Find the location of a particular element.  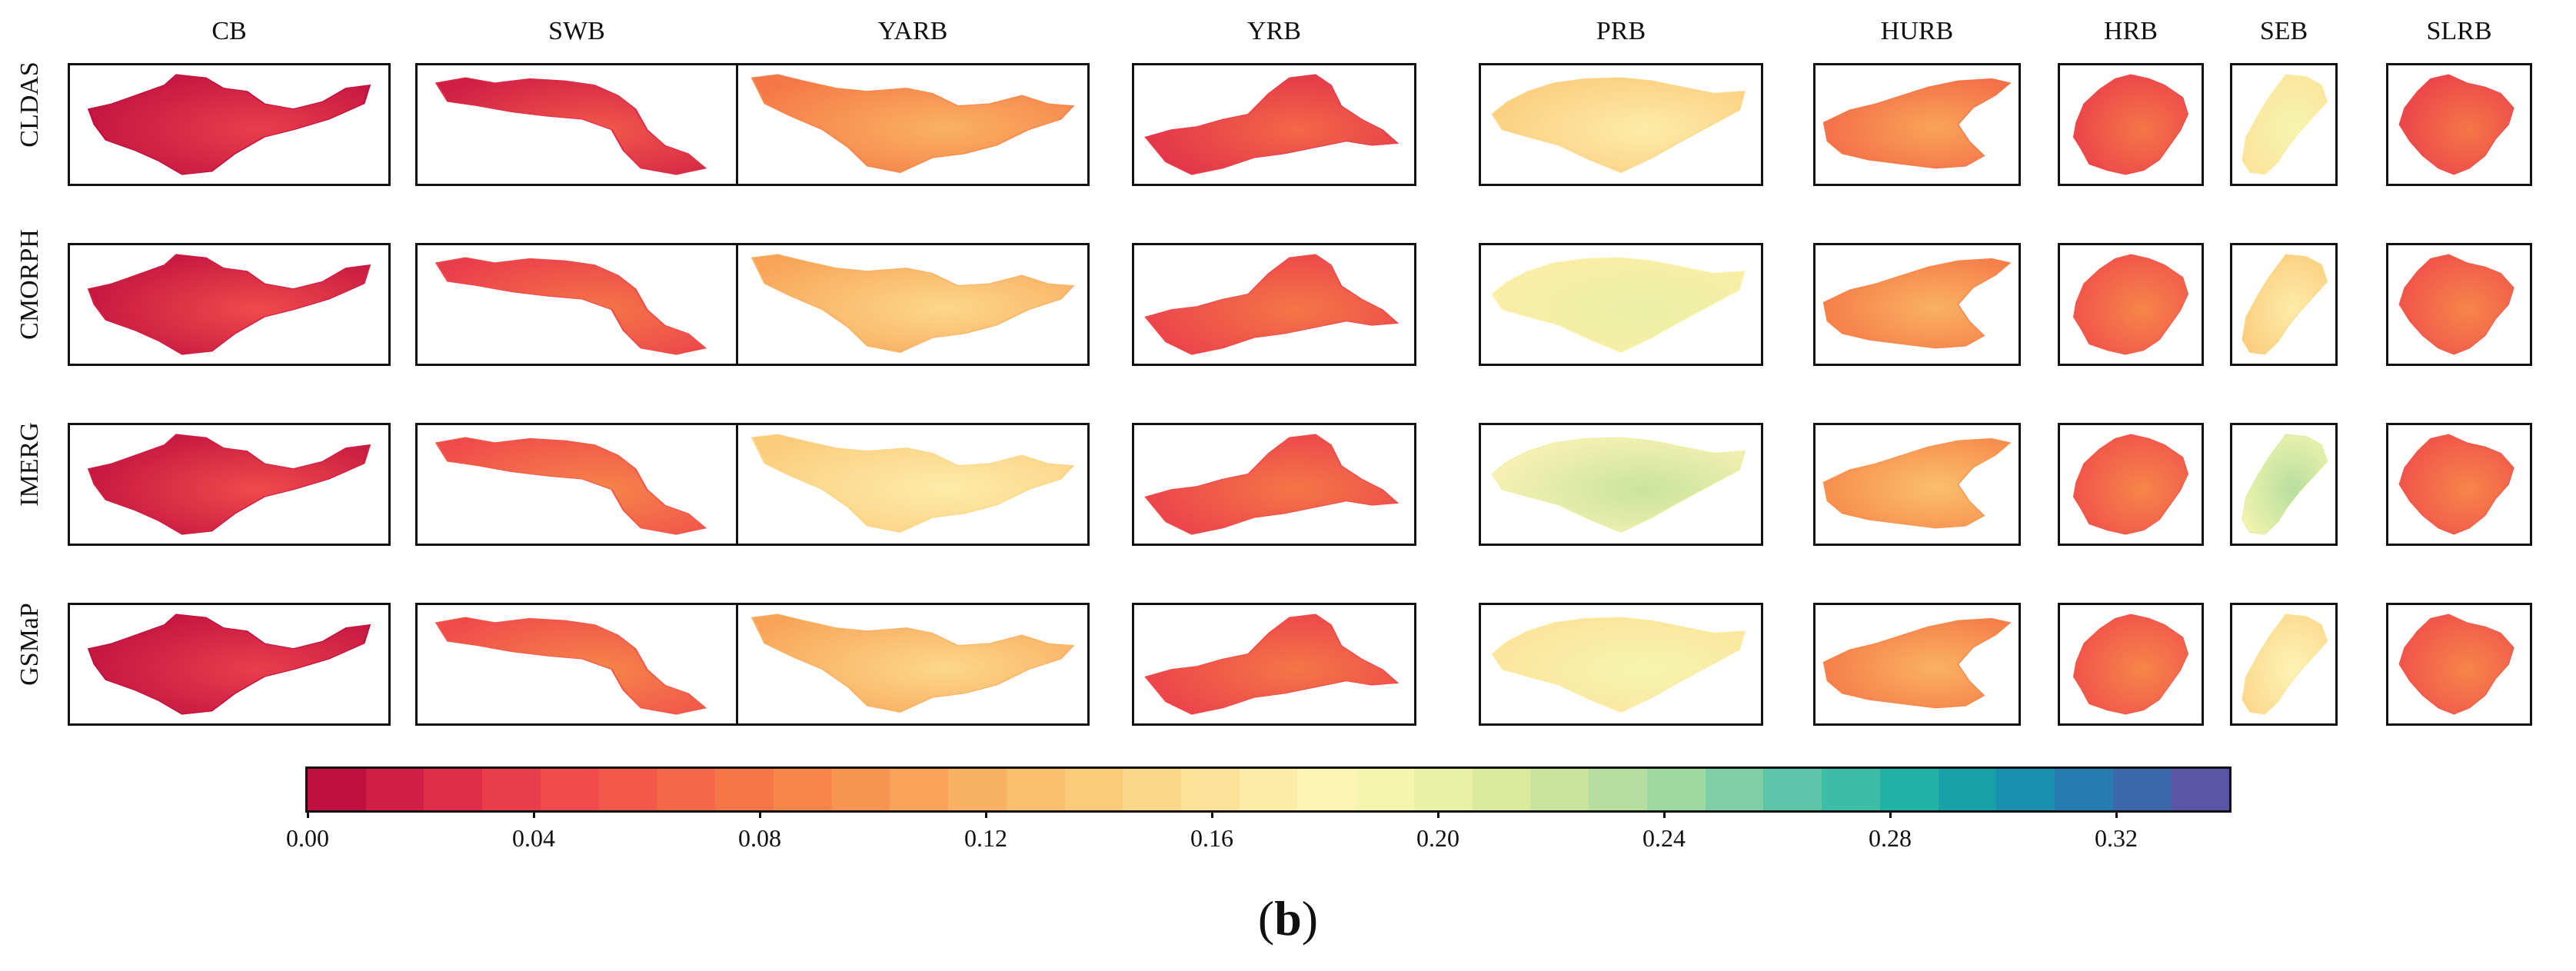

map-panel-imerg-yarb is located at coordinates (913, 485).